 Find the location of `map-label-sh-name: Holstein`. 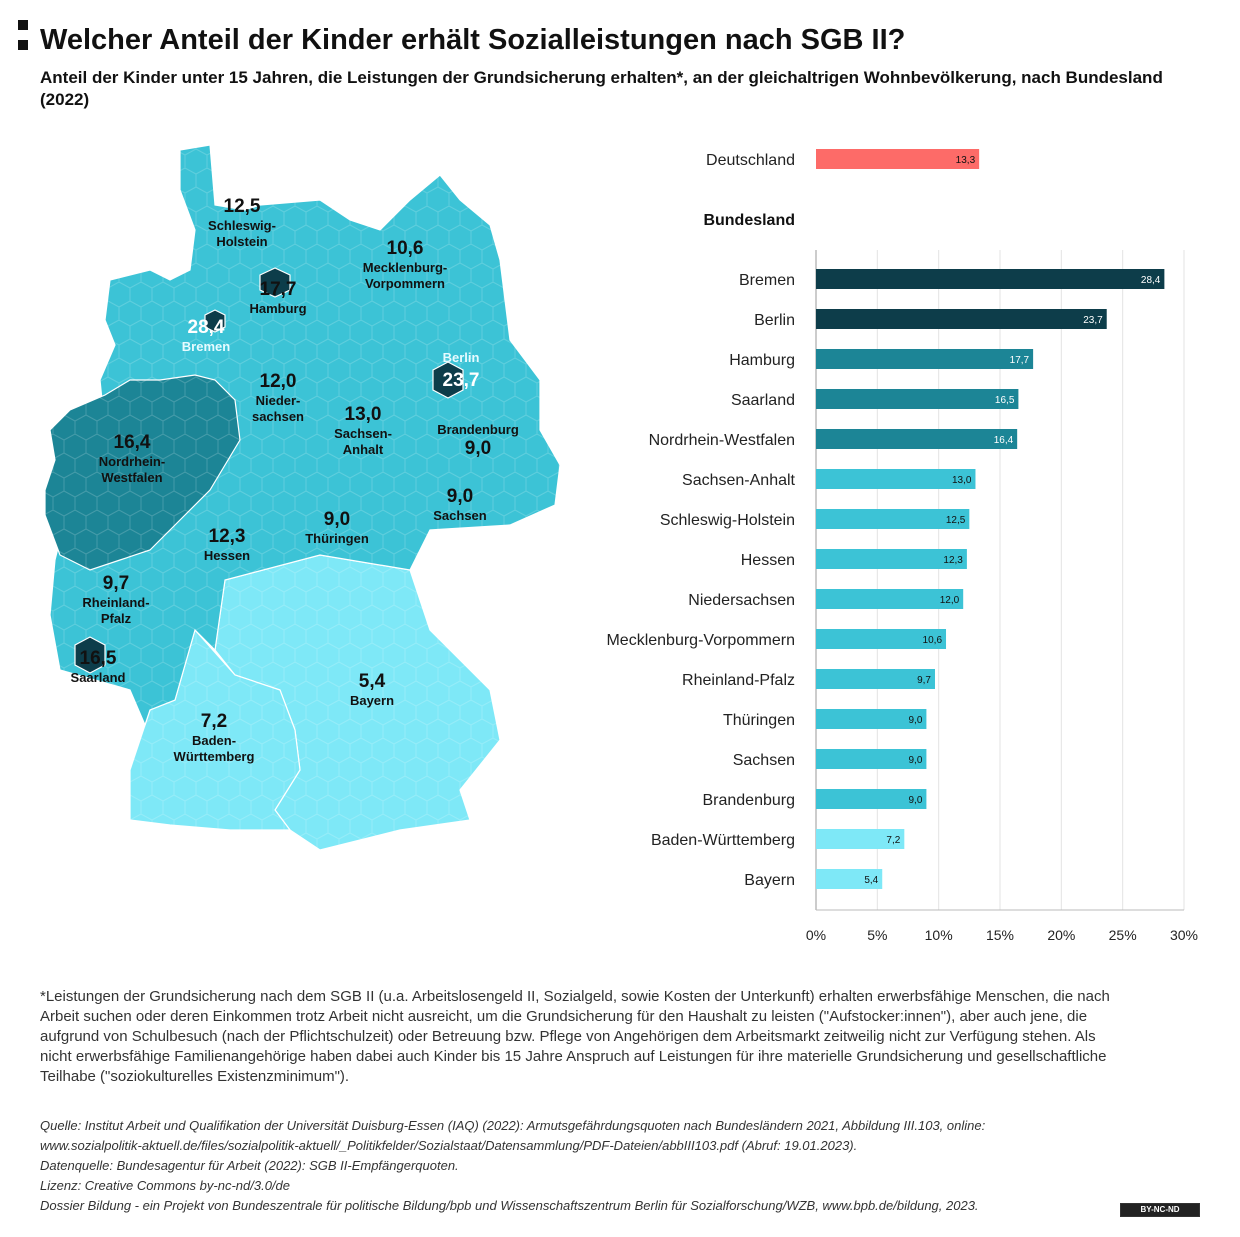

map-label-sh-name: Holstein is located at coordinates (241, 241).